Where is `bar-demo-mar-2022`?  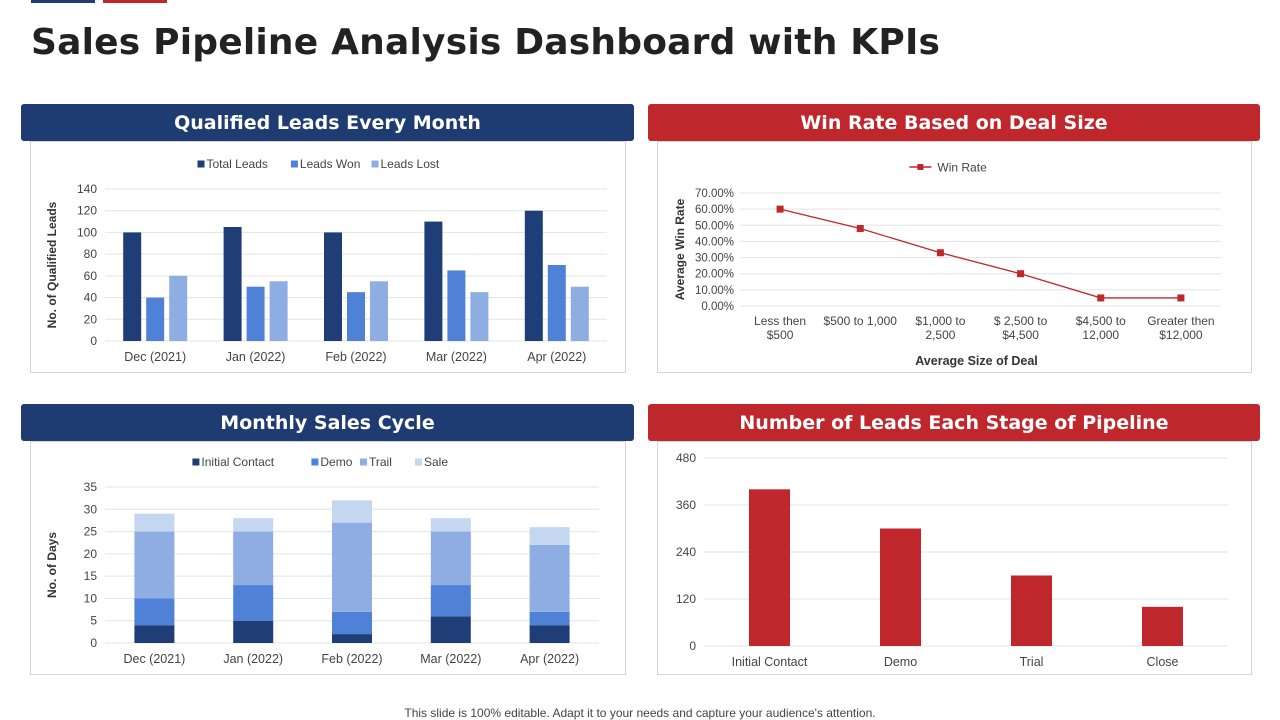
bar-demo-mar-2022 is located at coordinates (450, 601).